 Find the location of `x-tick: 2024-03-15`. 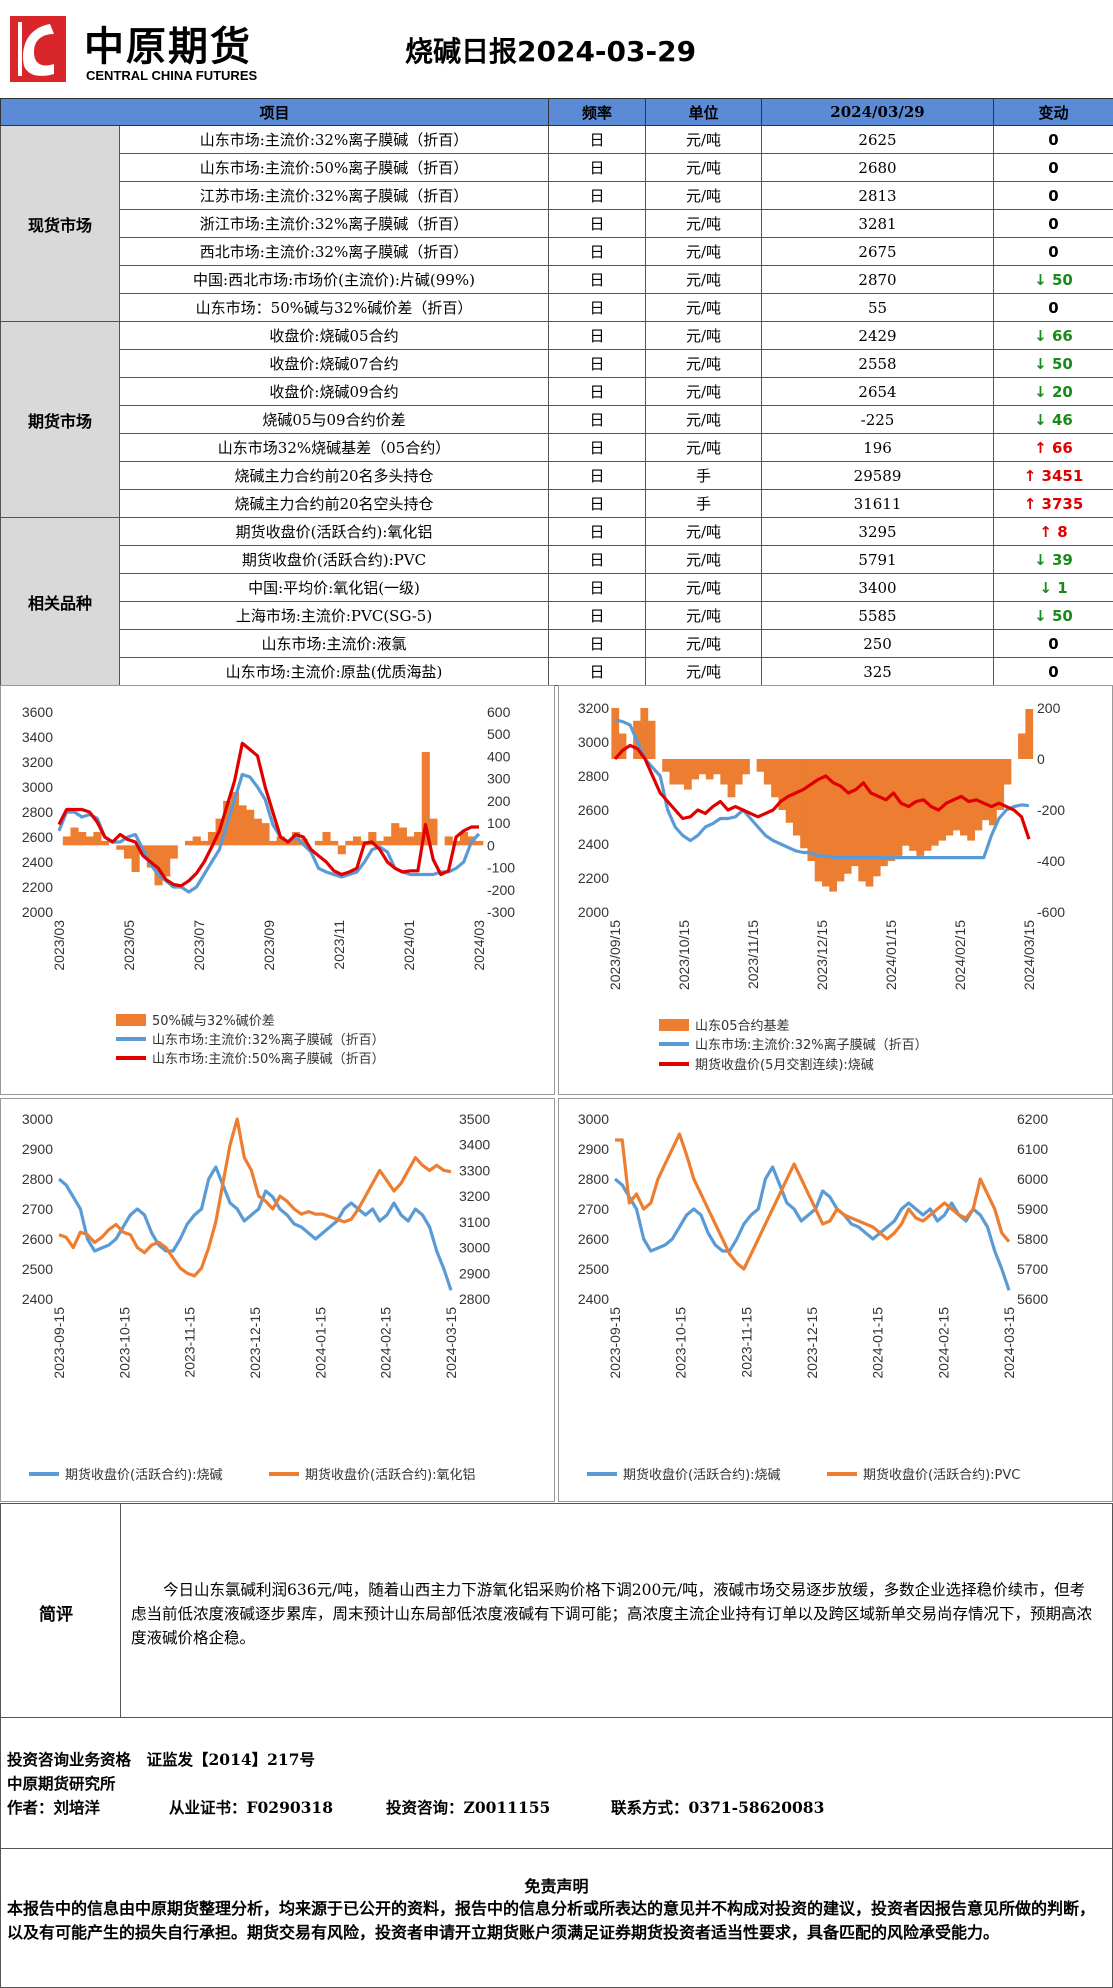

x-tick: 2024-03-15 is located at coordinates (451, 1343).